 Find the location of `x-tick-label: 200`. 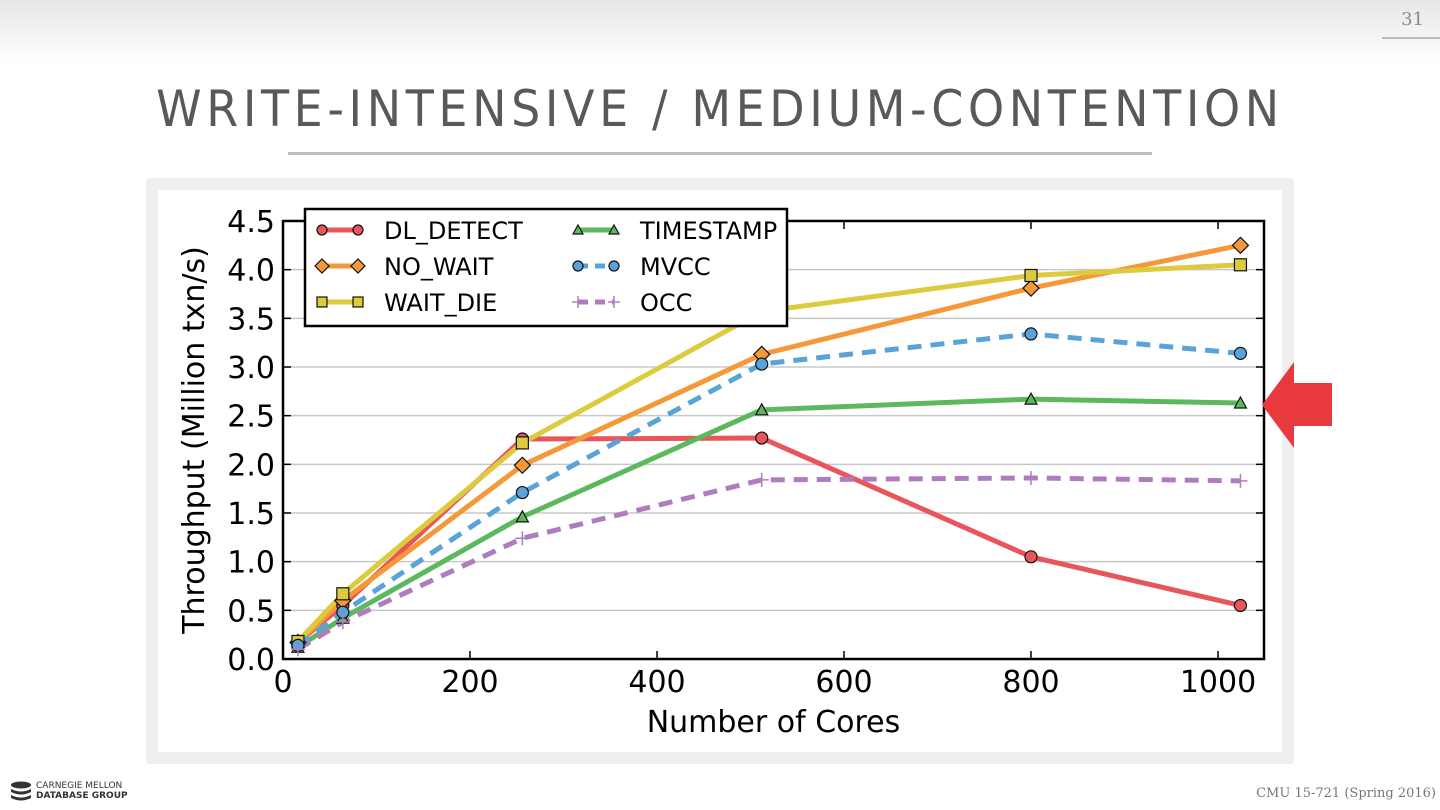

x-tick-label: 200 is located at coordinates (469, 682).